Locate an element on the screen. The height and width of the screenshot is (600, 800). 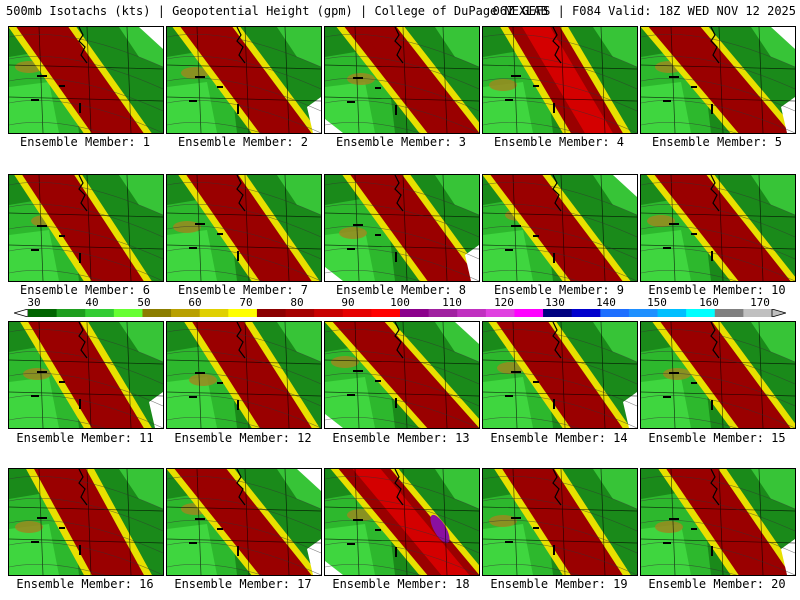
colorbar-tick-label: 120 is located at coordinates (504, 302).